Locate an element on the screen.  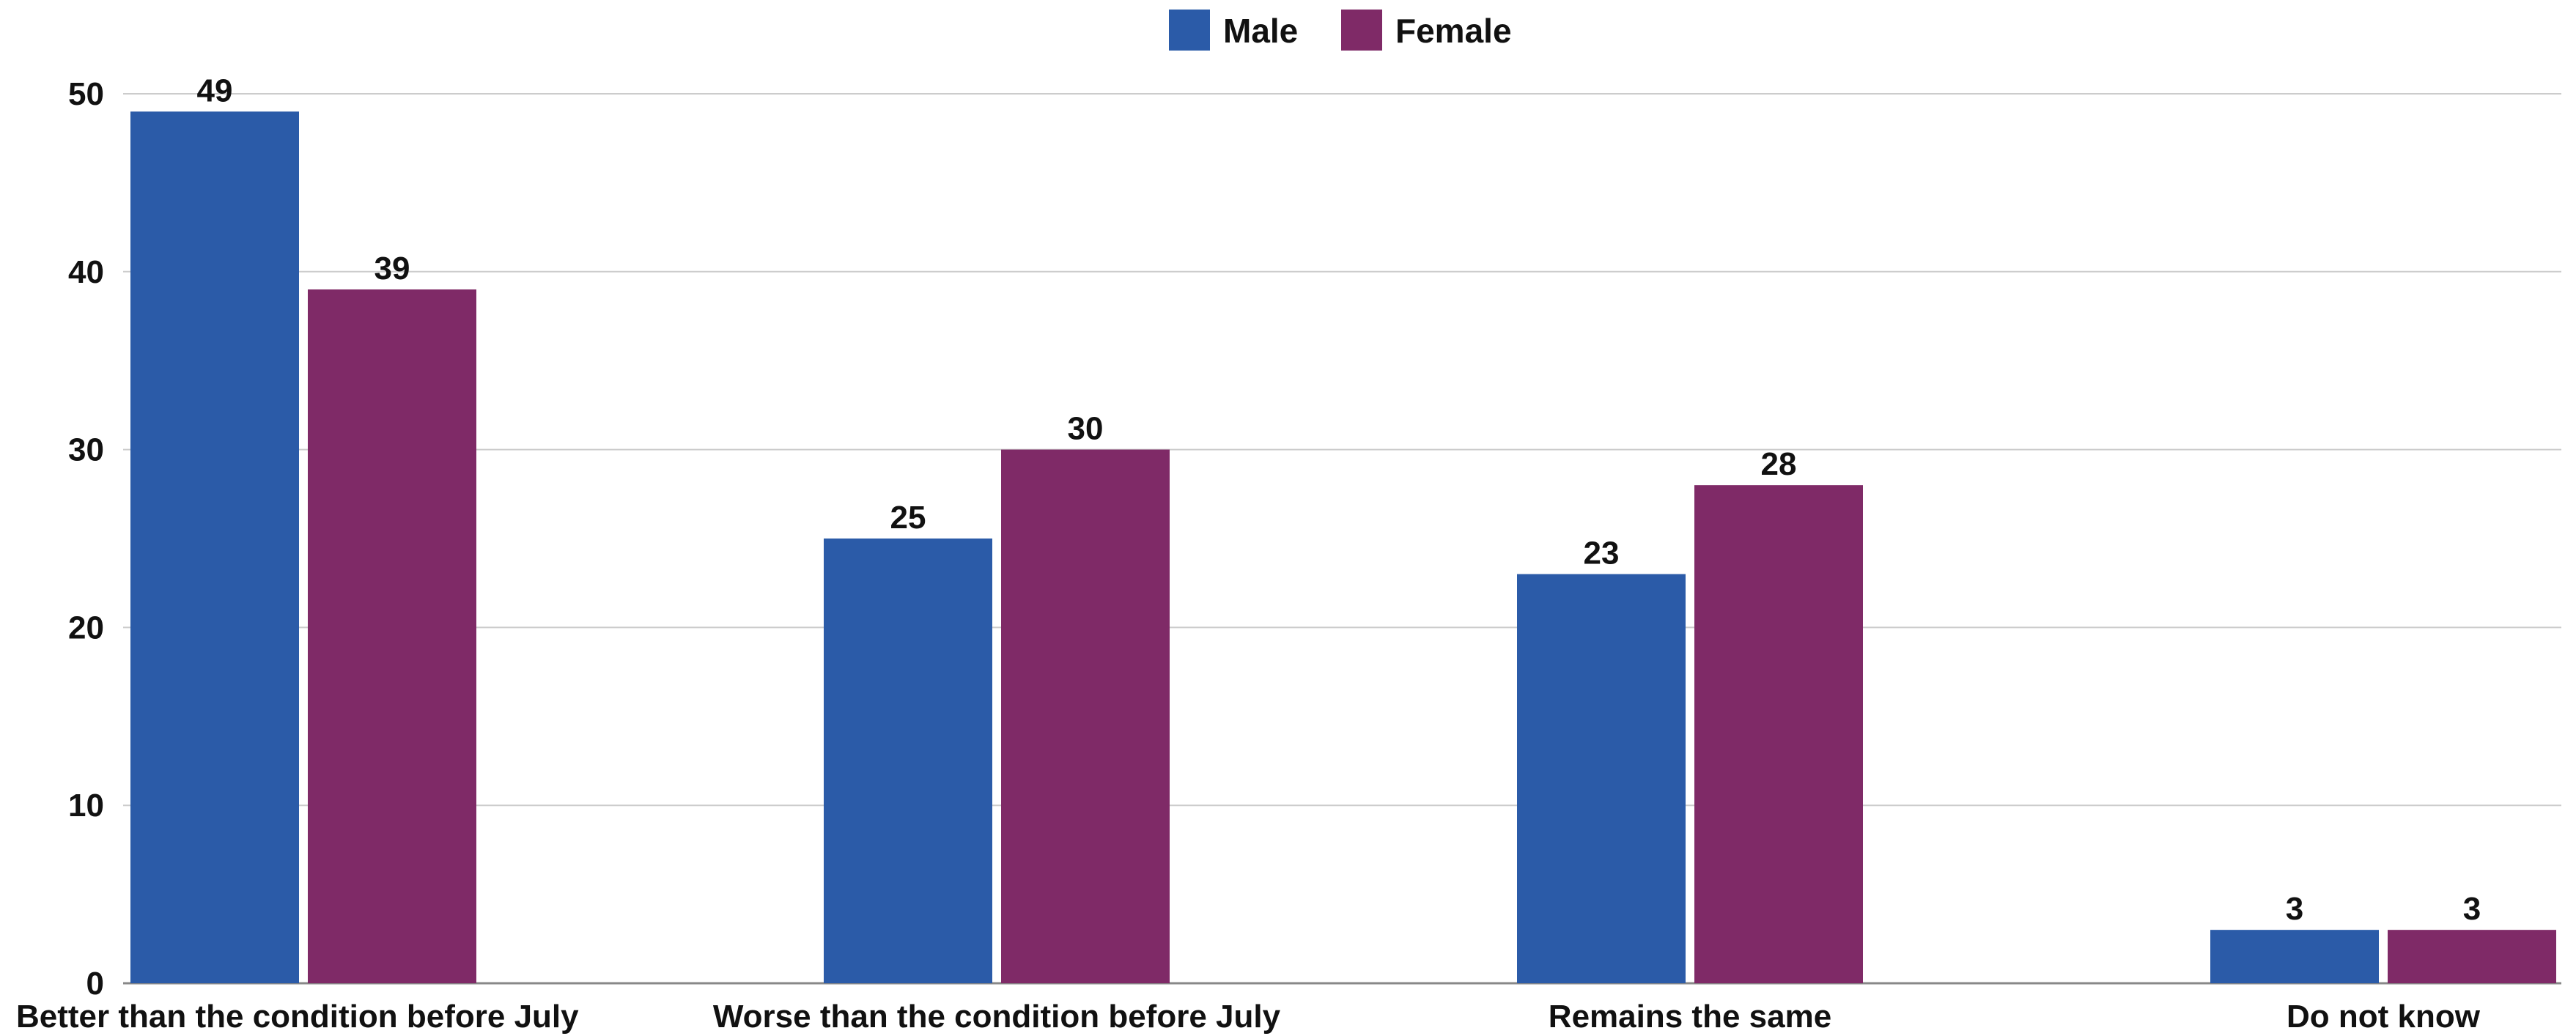
data-label-male-3: 3 is located at coordinates (2294, 909).